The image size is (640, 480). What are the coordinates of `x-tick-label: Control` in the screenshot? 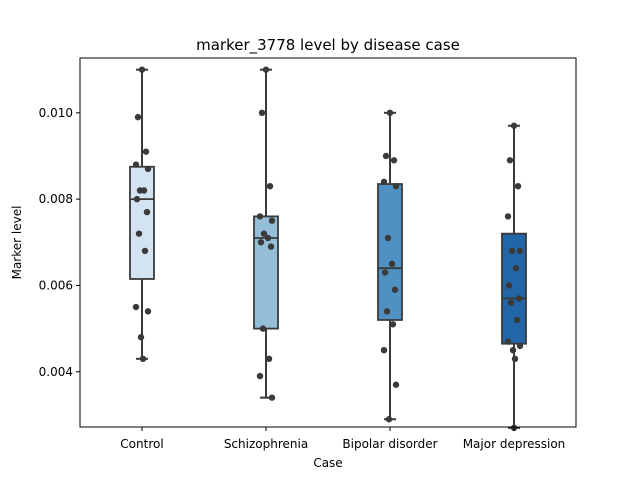 It's located at (141, 444).